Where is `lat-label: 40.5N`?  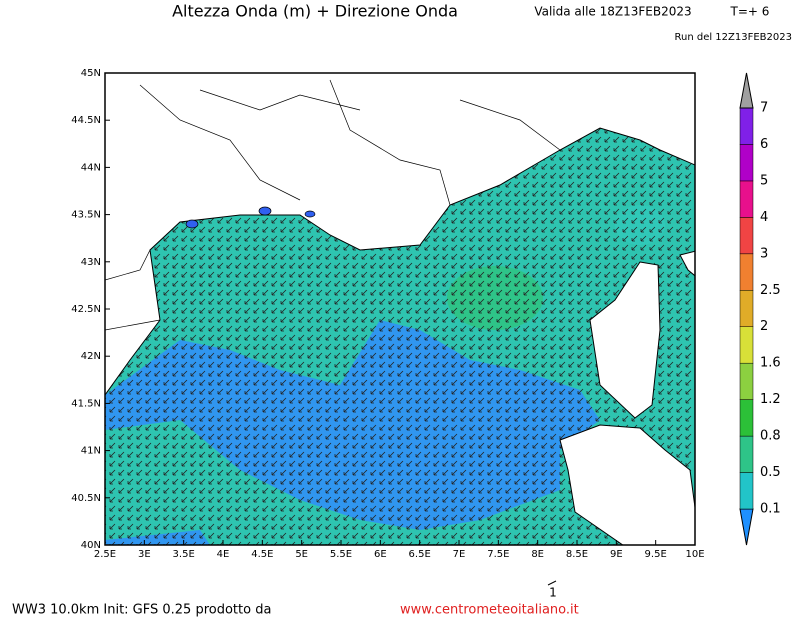 lat-label: 40.5N is located at coordinates (86, 498).